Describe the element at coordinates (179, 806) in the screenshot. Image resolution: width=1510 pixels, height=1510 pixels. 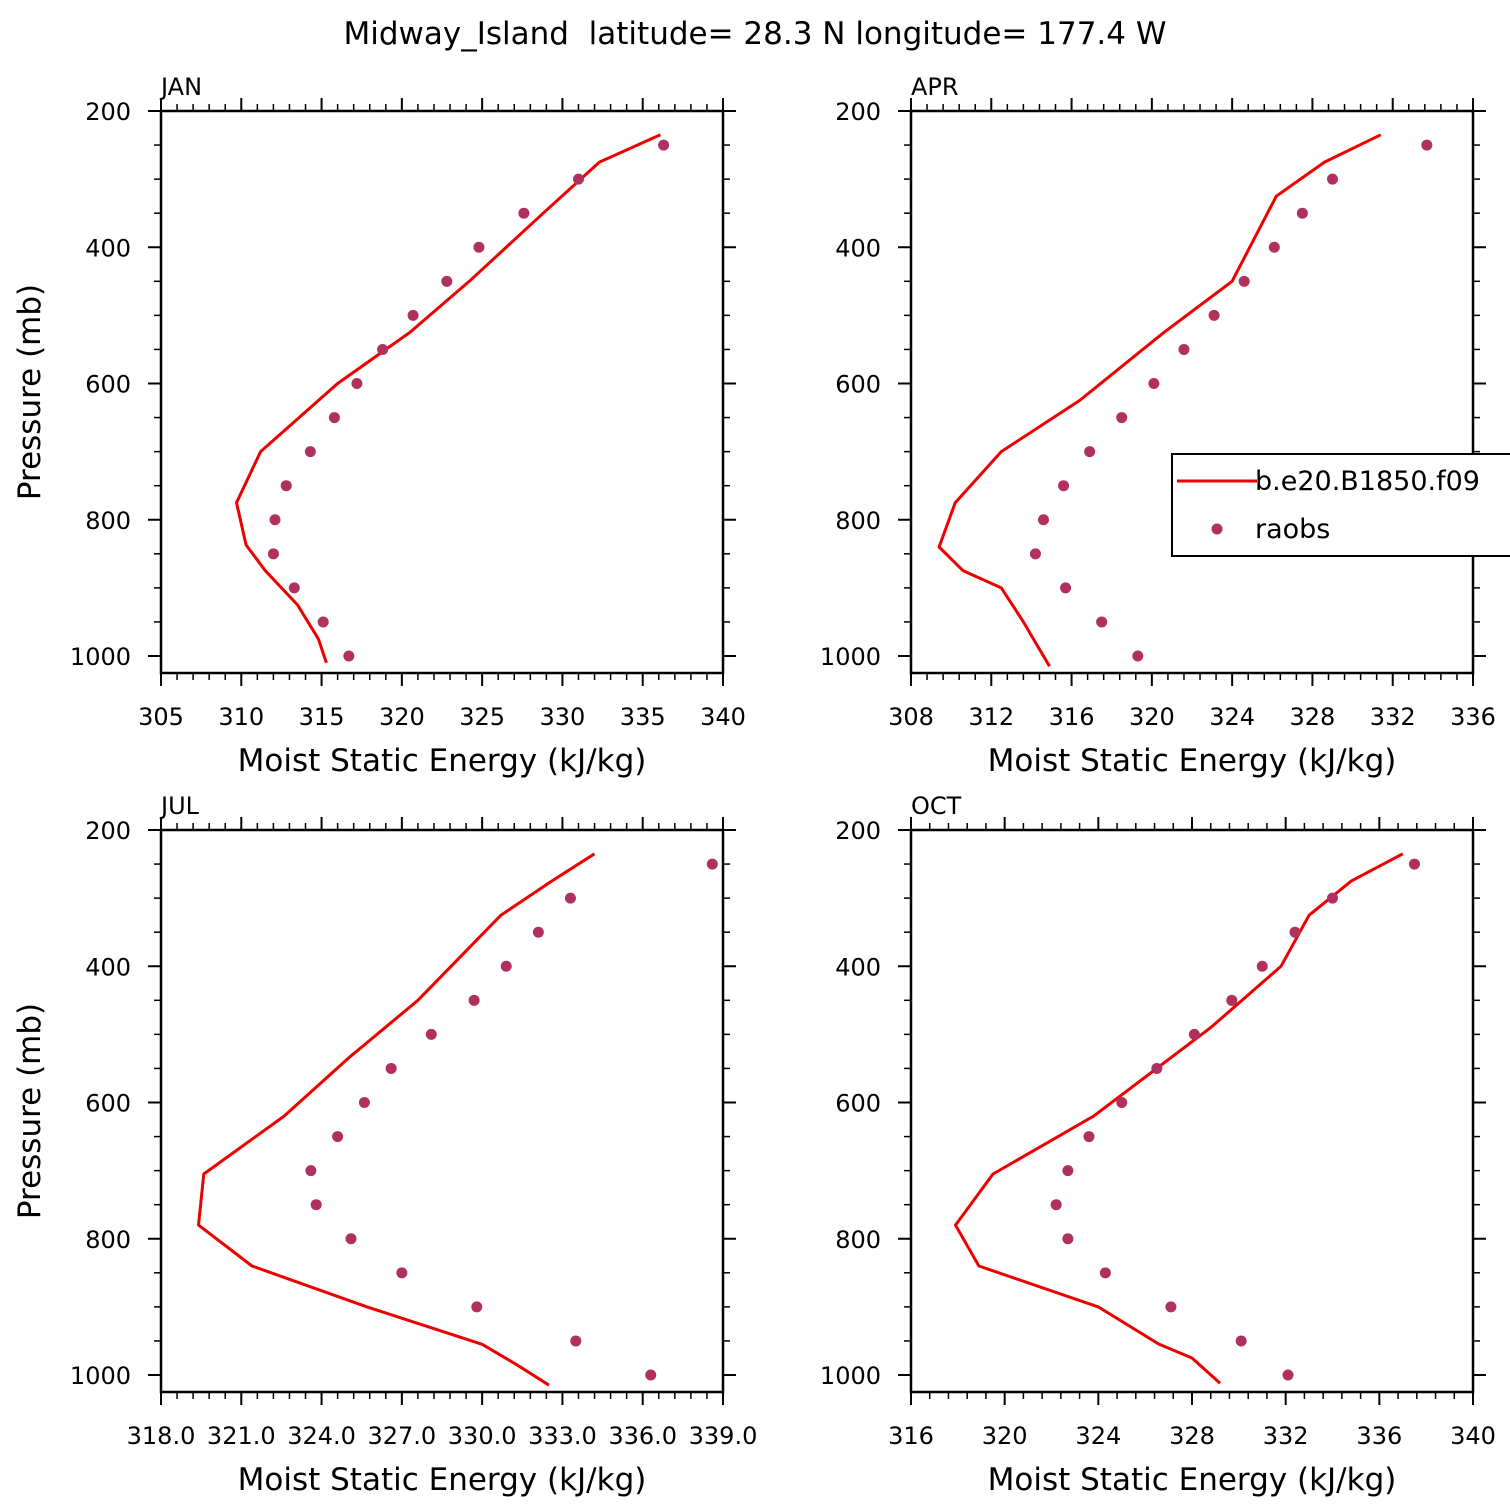
I see `panel-label: JUL` at that location.